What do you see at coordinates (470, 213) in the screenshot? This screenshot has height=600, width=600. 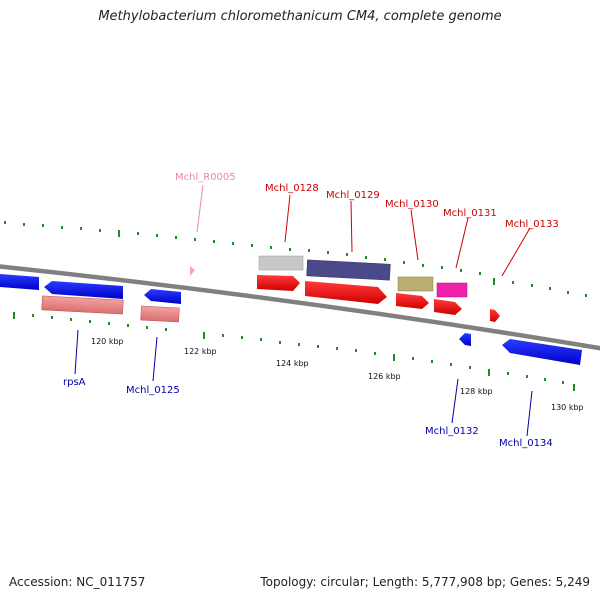 I see `label-mchl-0131: Mchl_0131` at bounding box center [470, 213].